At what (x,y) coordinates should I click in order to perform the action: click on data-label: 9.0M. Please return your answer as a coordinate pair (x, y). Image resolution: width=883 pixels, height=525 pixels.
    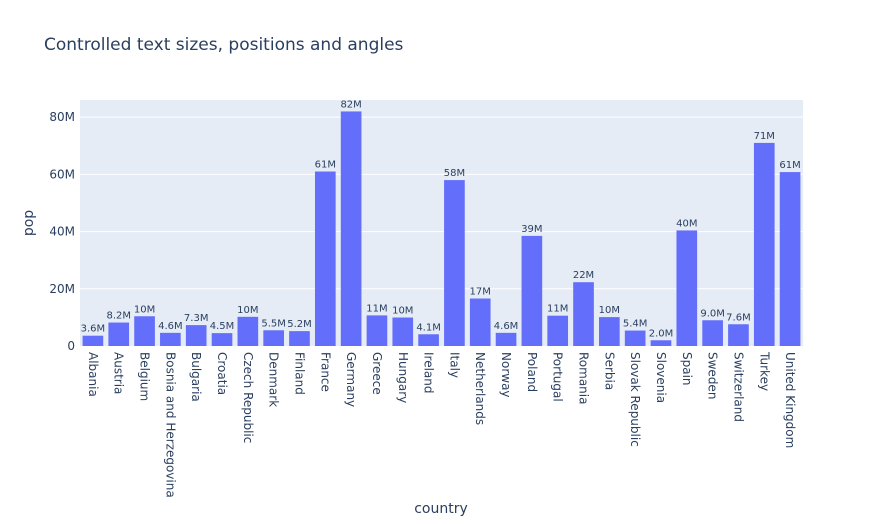
    Looking at the image, I should click on (712, 313).